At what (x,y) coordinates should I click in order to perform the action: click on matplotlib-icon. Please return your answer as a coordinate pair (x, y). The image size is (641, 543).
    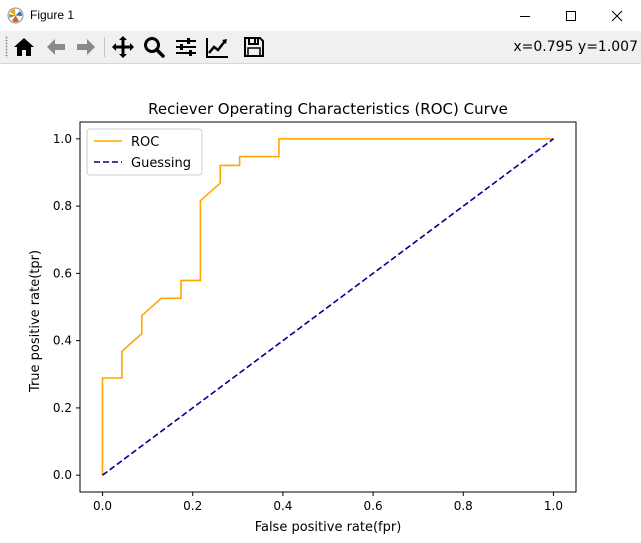
    Looking at the image, I should click on (15, 15).